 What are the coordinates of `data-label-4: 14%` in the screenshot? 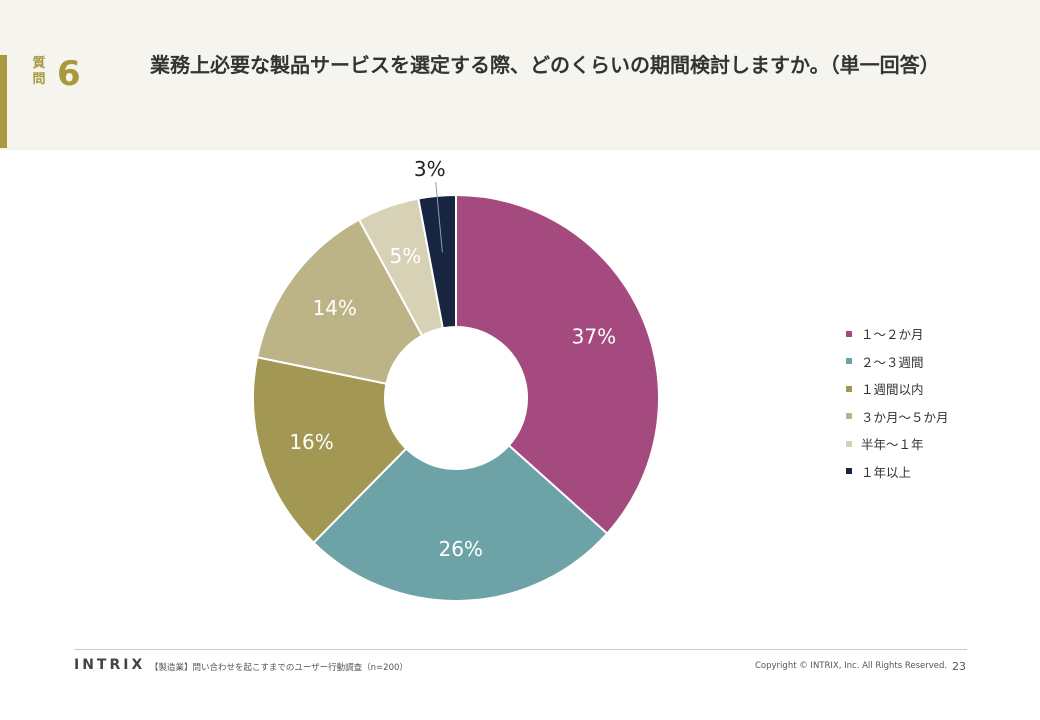 It's located at (334, 308).